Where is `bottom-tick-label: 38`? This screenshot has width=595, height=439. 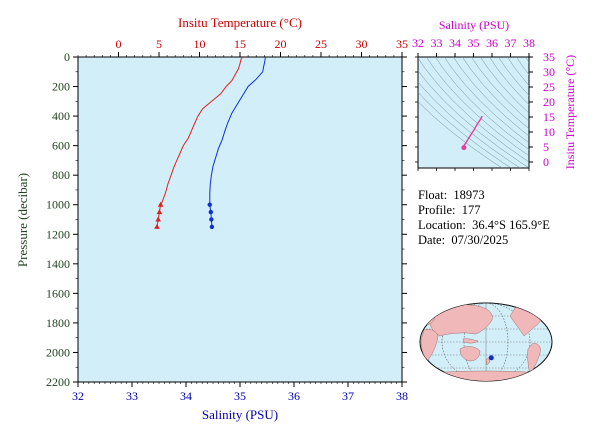 bottom-tick-label: 38 is located at coordinates (402, 396).